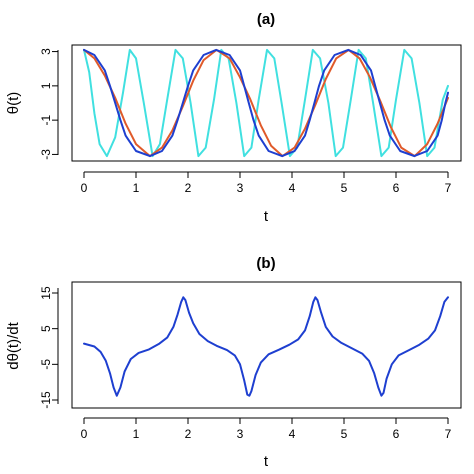  I want to click on panel-b-y-ticks: -15 -5 5 15, so click(48, 347).